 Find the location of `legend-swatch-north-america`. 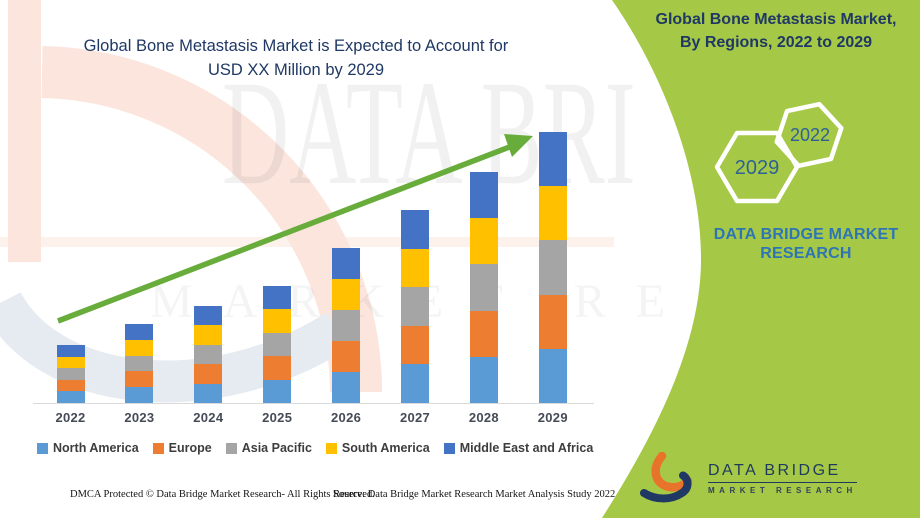

legend-swatch-north-america is located at coordinates (42, 448).